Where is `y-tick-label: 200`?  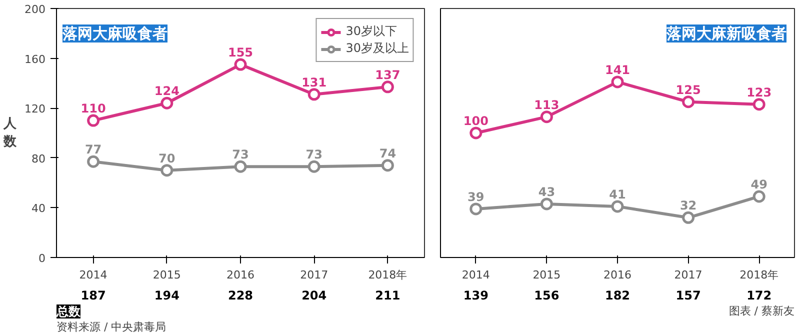
y-tick-label: 200 is located at coordinates (35, 9).